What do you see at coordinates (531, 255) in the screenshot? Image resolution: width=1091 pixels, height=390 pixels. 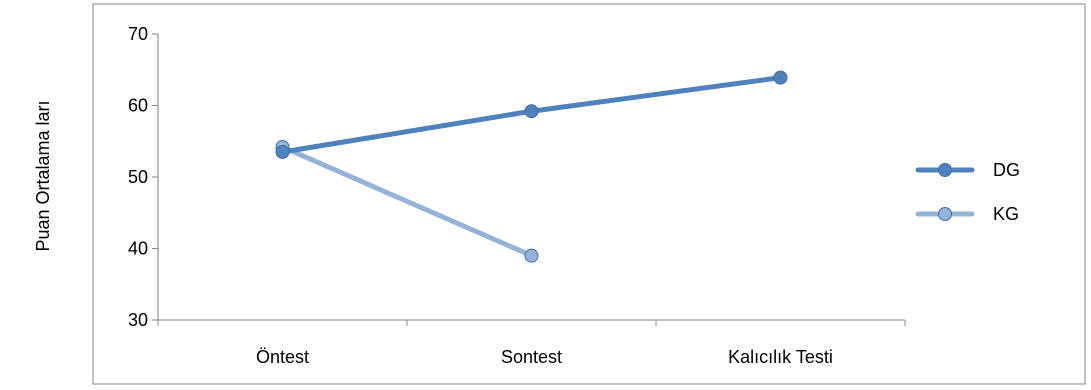 I see `data-point-kg` at bounding box center [531, 255].